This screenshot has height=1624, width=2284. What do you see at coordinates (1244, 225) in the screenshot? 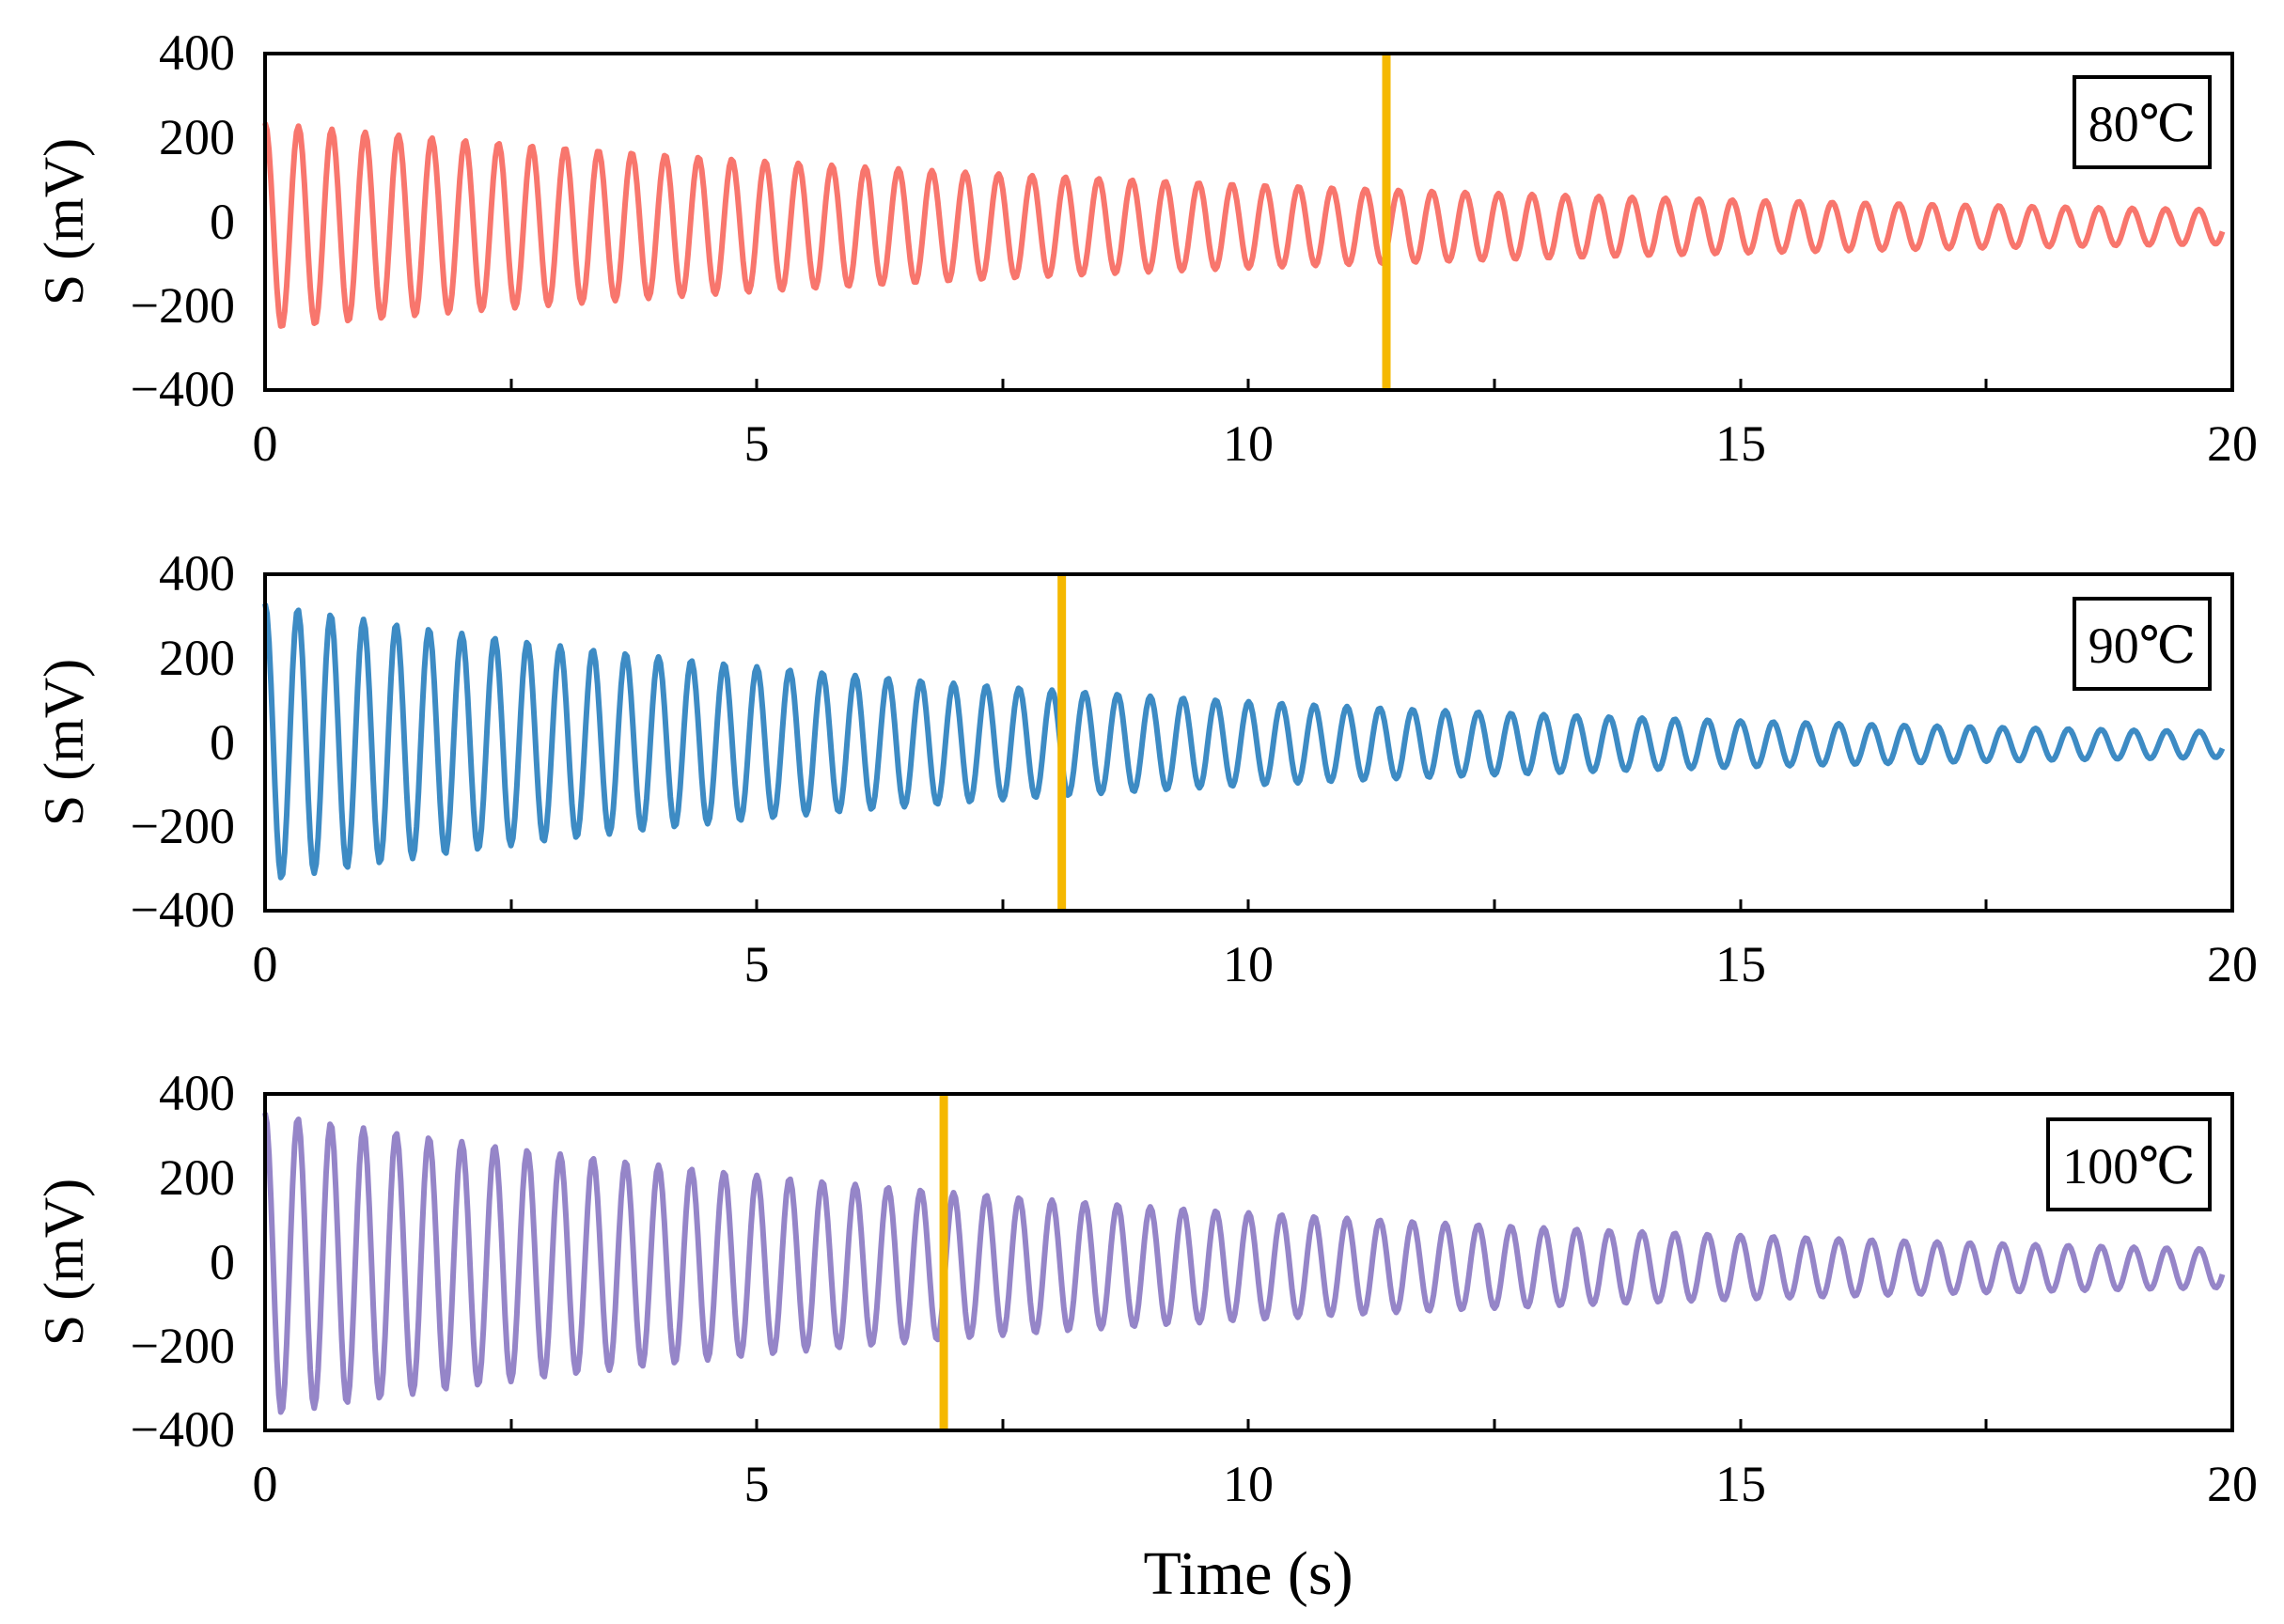
I see `signal-line-80c` at bounding box center [1244, 225].